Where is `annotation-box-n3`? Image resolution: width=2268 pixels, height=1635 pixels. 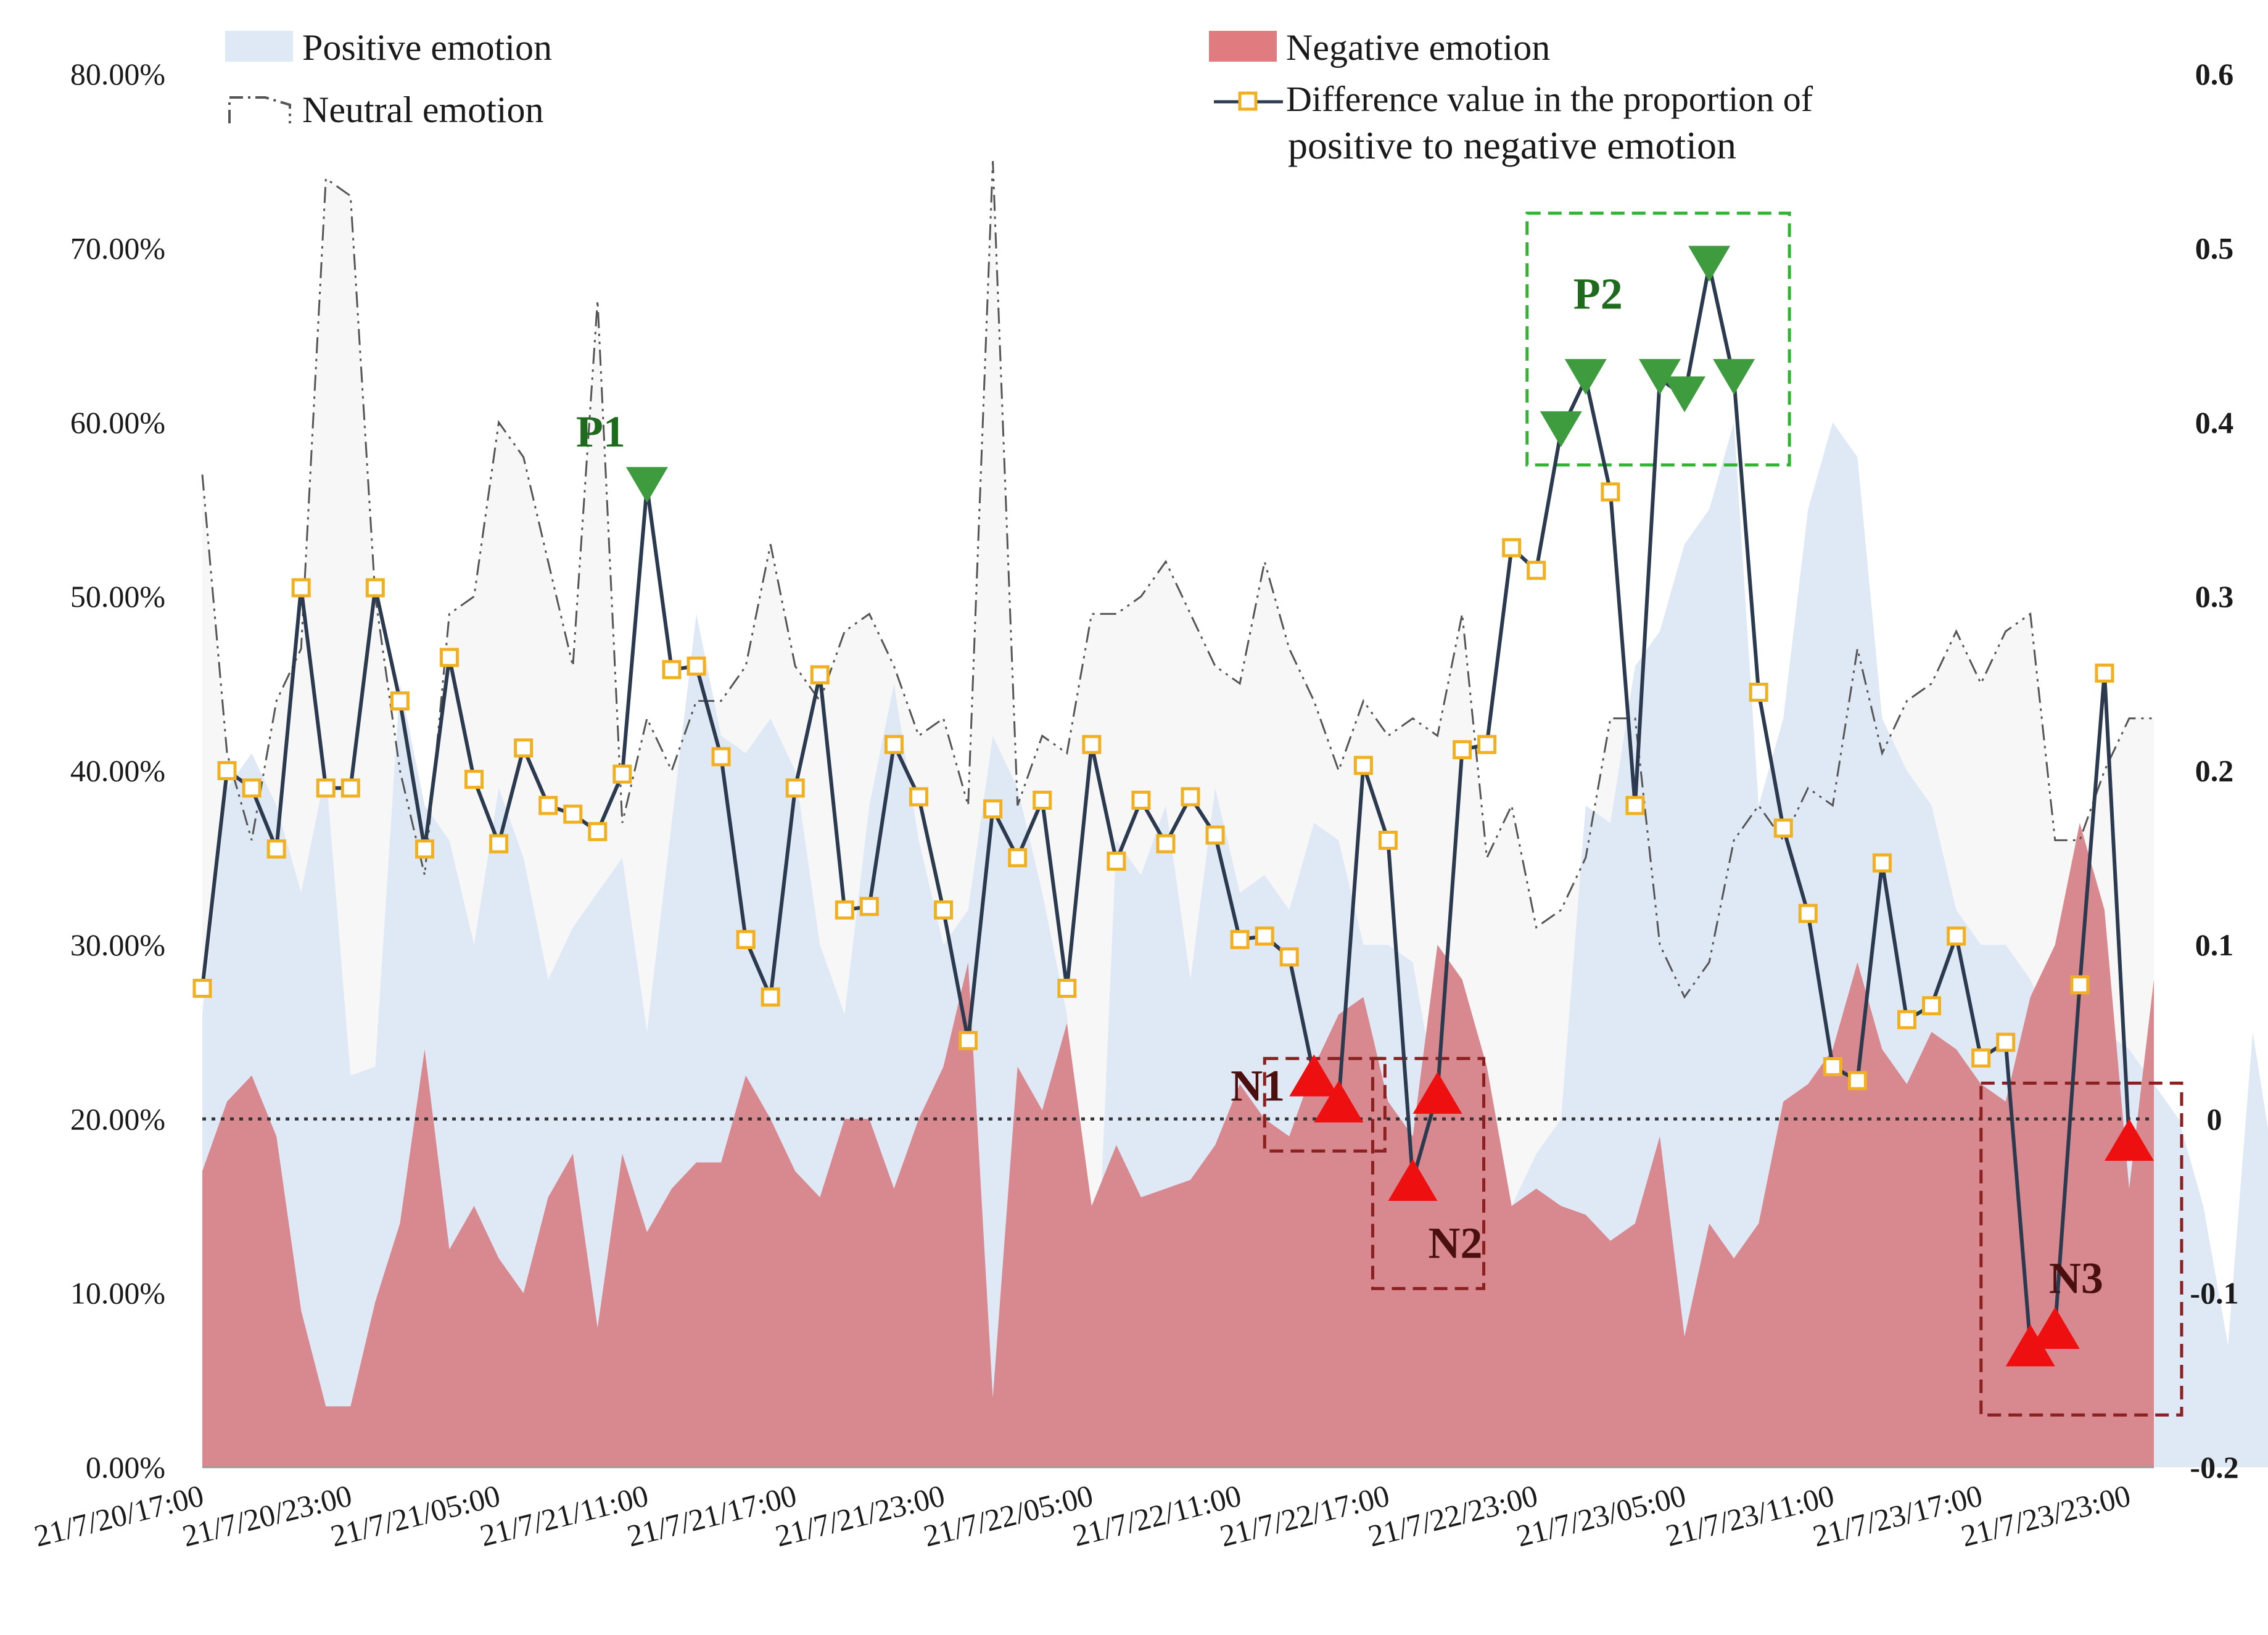 annotation-box-n3 is located at coordinates (2081, 1249).